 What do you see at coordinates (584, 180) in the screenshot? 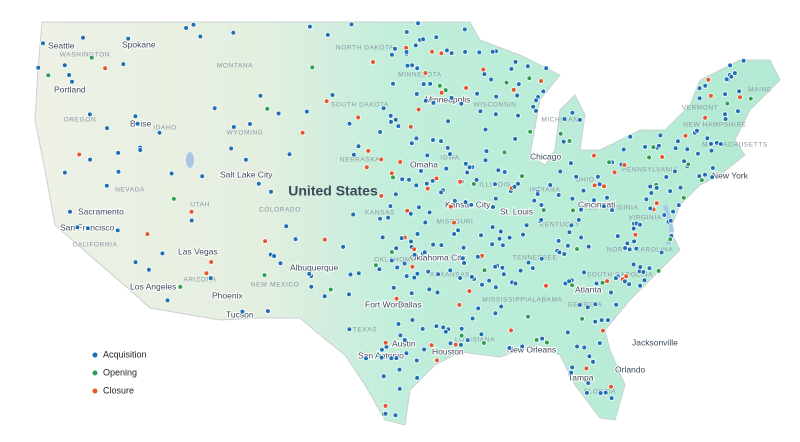
I see `state-label: OHIO` at bounding box center [584, 180].